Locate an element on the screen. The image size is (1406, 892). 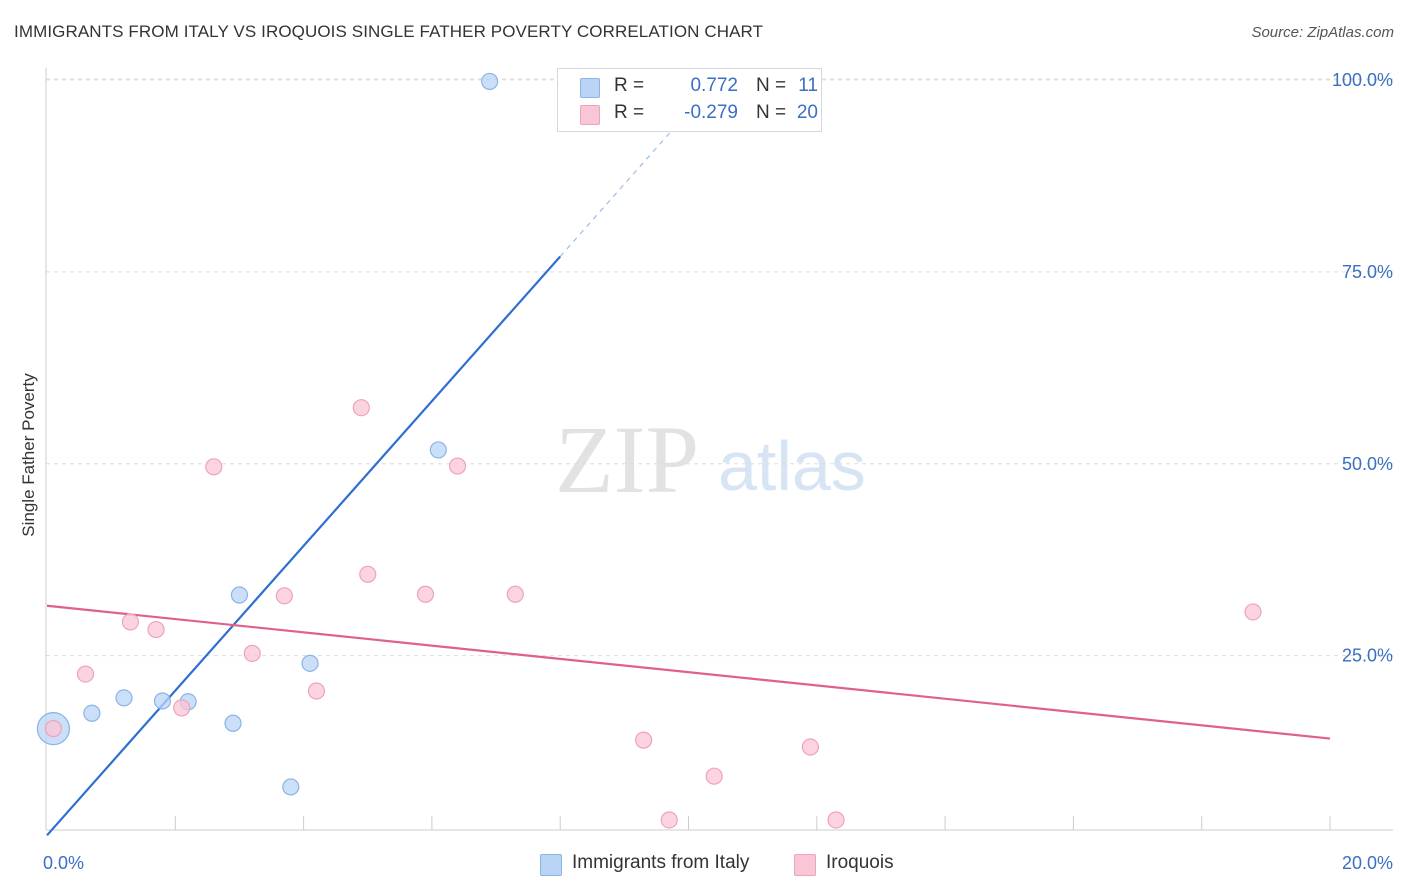
italy-n-value: 11 is located at coordinates (808, 85).